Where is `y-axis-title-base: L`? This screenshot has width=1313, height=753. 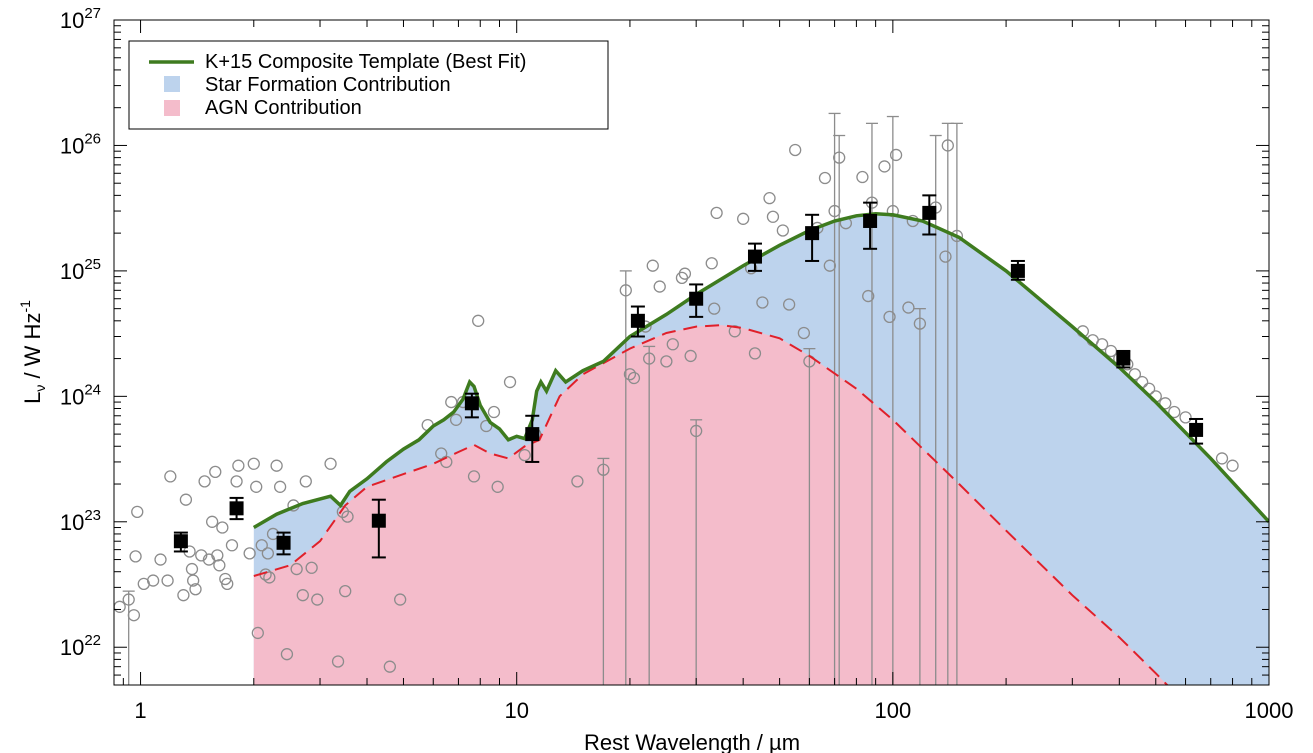 y-axis-title-base: L is located at coordinates (32, 398).